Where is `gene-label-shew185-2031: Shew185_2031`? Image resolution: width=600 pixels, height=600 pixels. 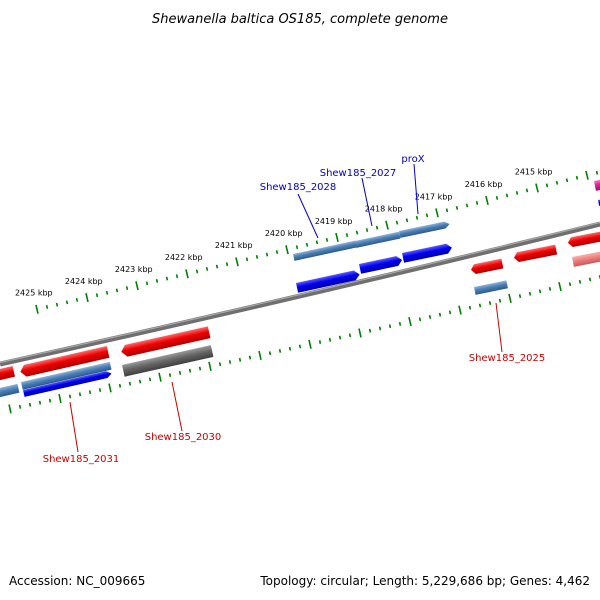 gene-label-shew185-2031: Shew185_2031 is located at coordinates (81, 459).